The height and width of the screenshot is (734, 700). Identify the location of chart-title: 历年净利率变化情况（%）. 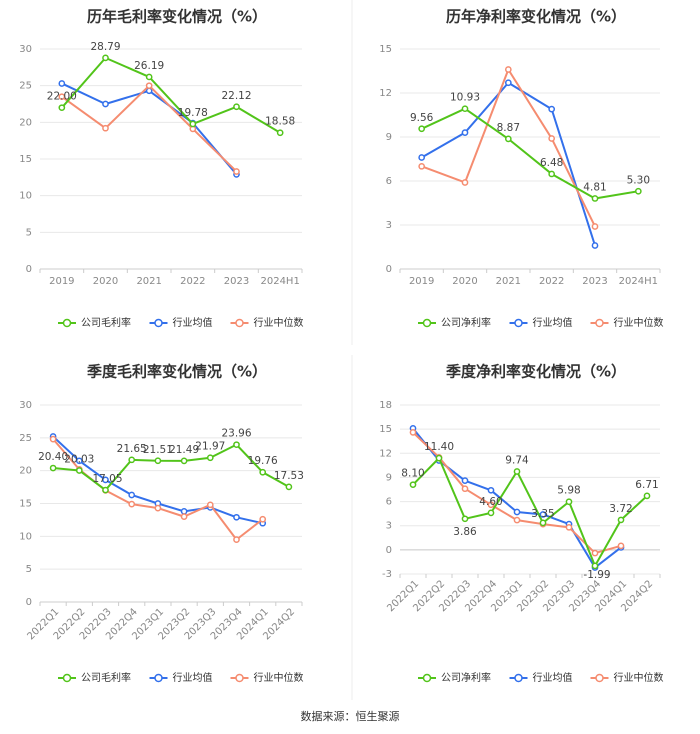
(536, 17).